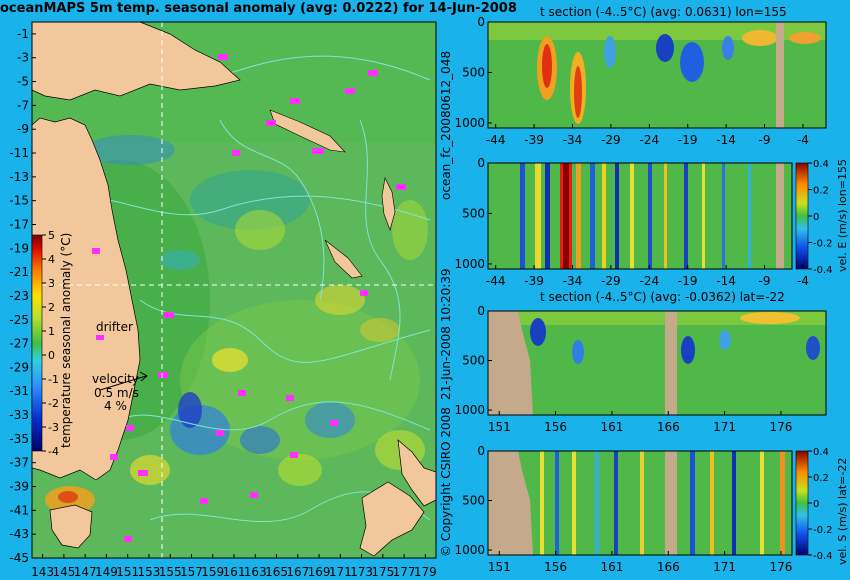 This screenshot has height=580, width=850. What do you see at coordinates (53, 379) in the screenshot?
I see `temperature-colorbar-tick-label: -1` at bounding box center [53, 379].